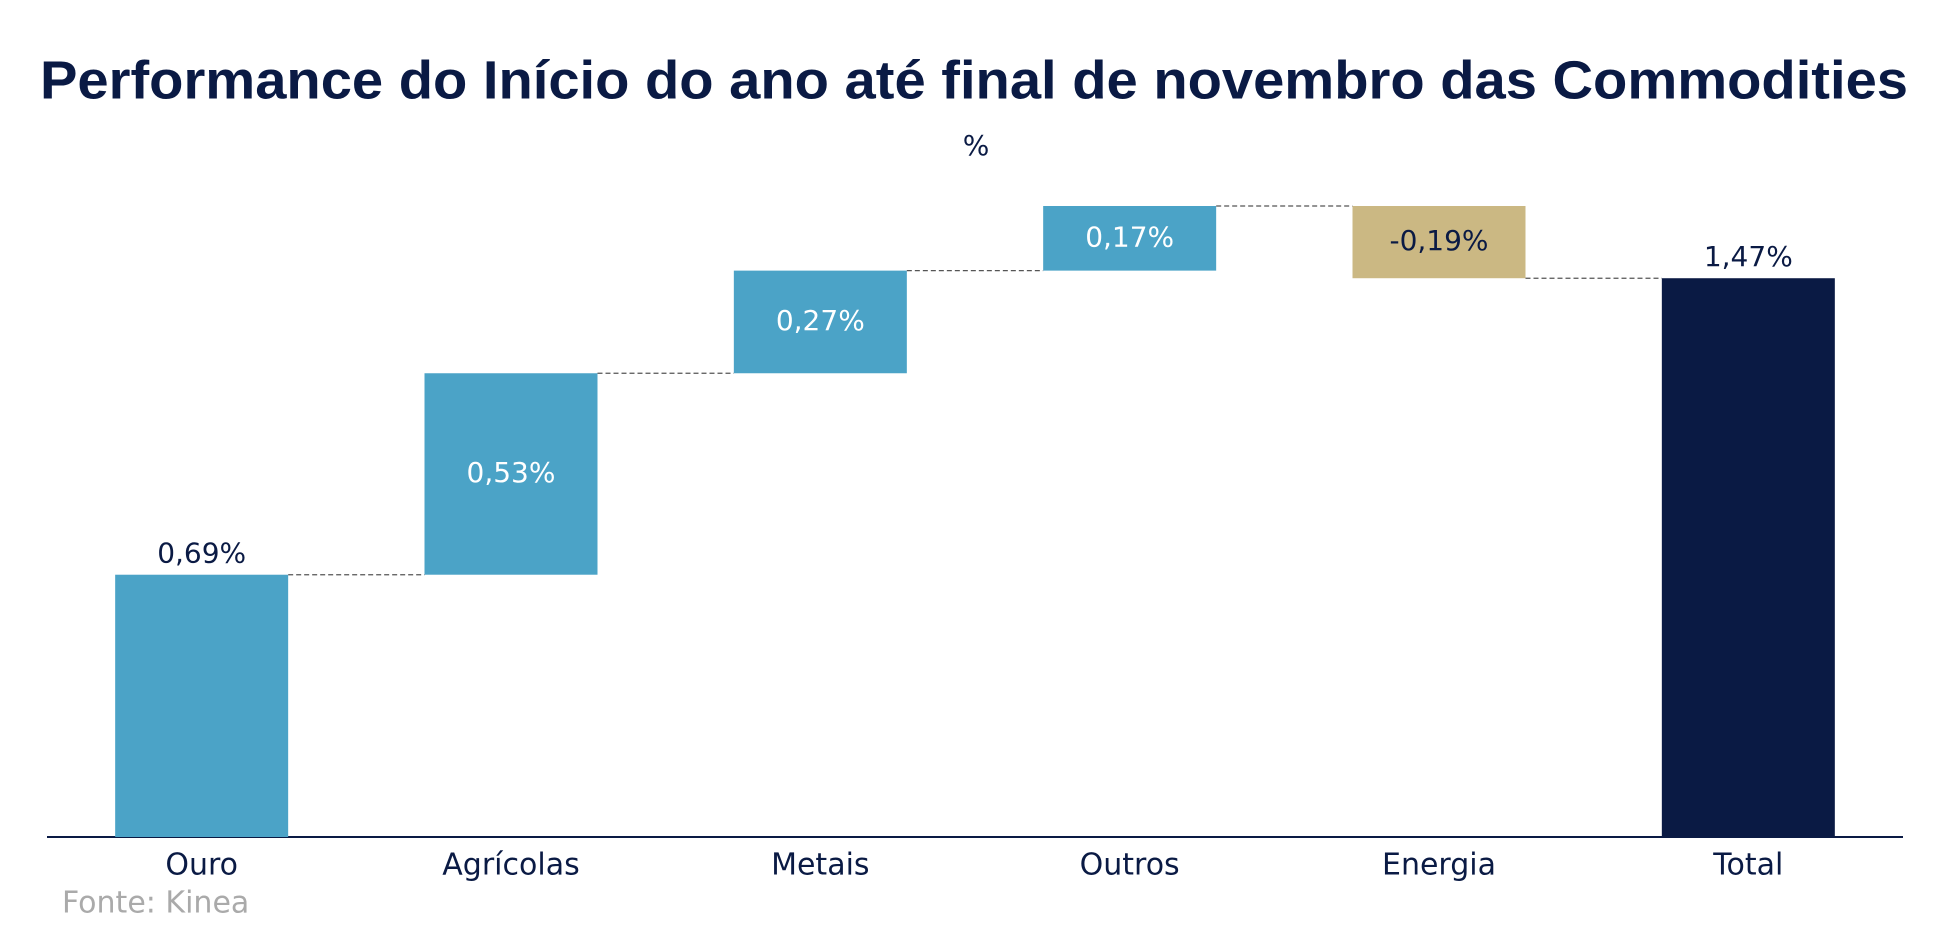  I want to click on x-tick-label: Energia, so click(1439, 865).